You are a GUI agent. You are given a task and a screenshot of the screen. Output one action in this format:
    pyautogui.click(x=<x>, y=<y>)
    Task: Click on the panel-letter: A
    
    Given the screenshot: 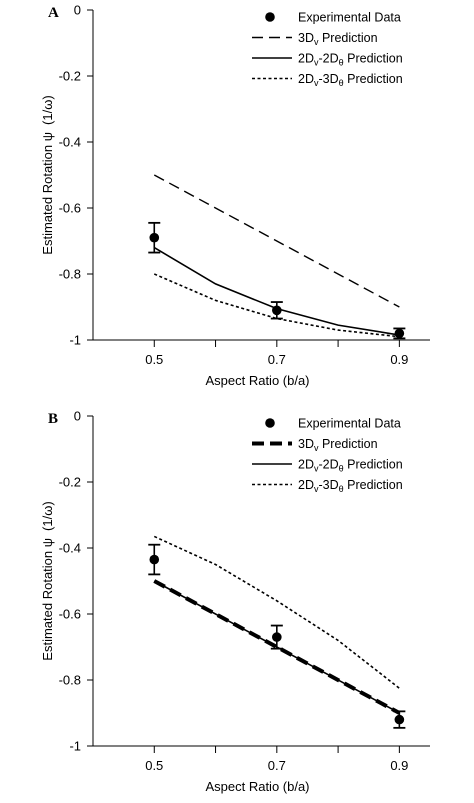 What is the action you would take?
    pyautogui.click(x=53, y=13)
    